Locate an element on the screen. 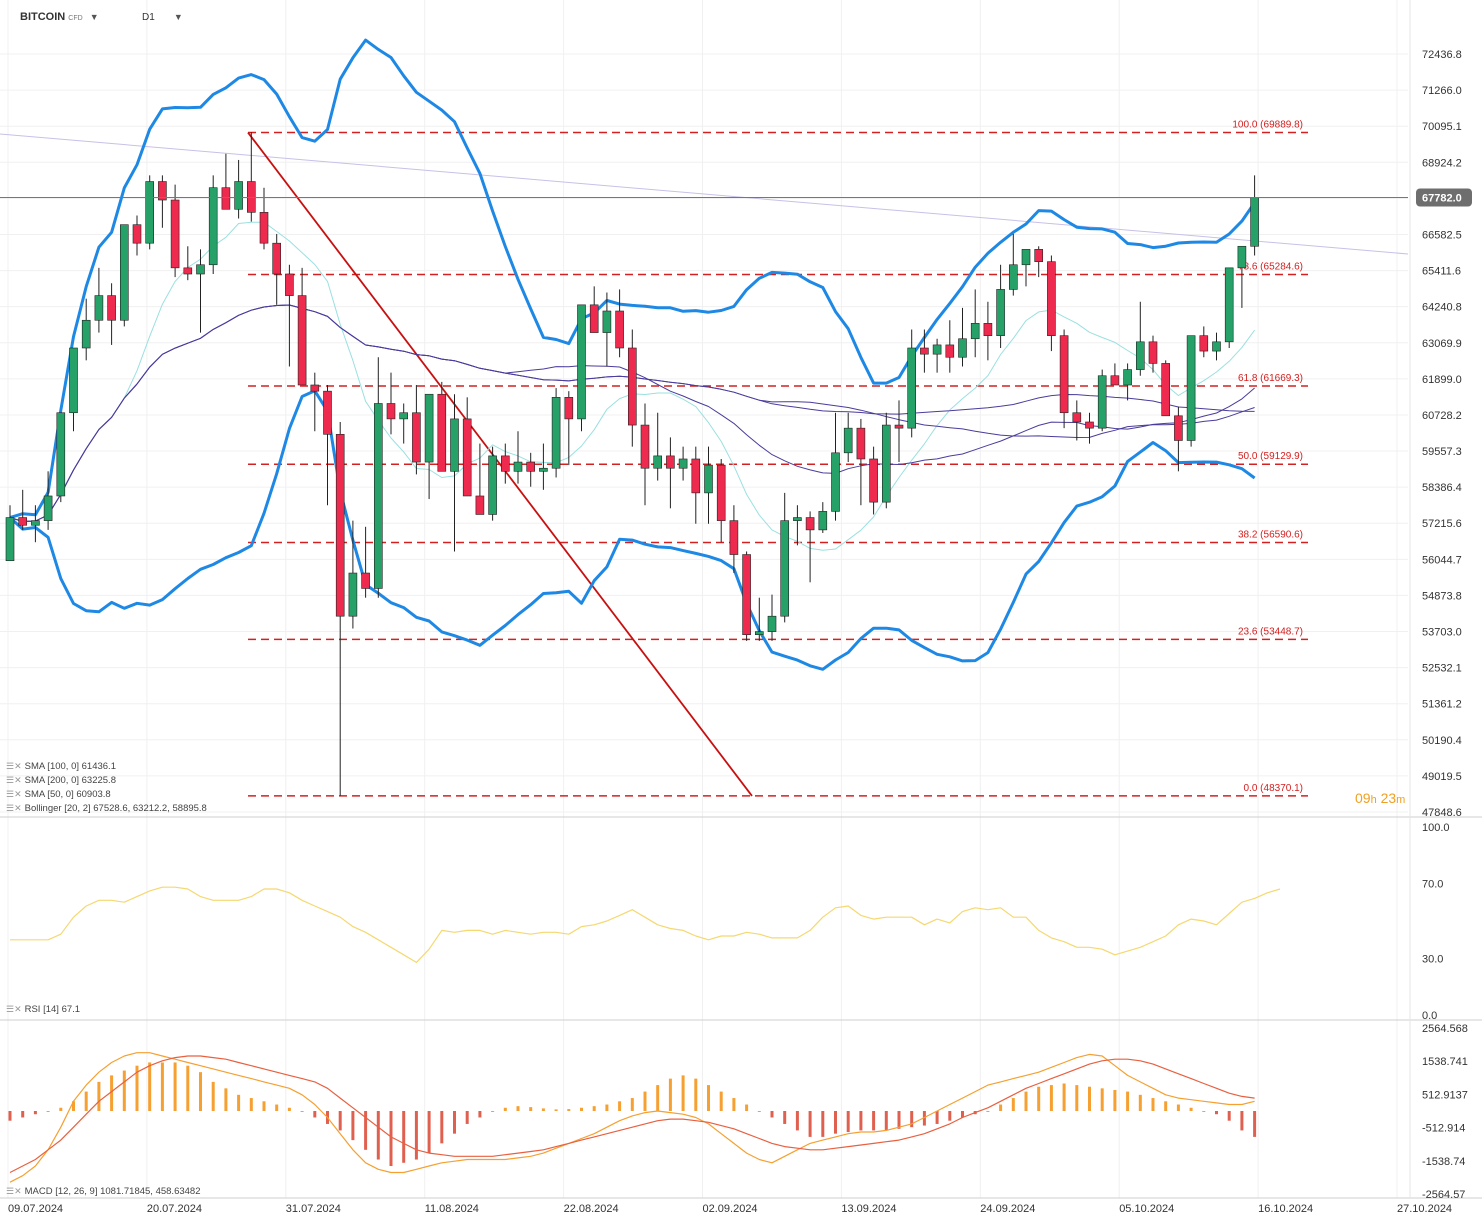  timer-h-unit: h is located at coordinates (1373, 800).